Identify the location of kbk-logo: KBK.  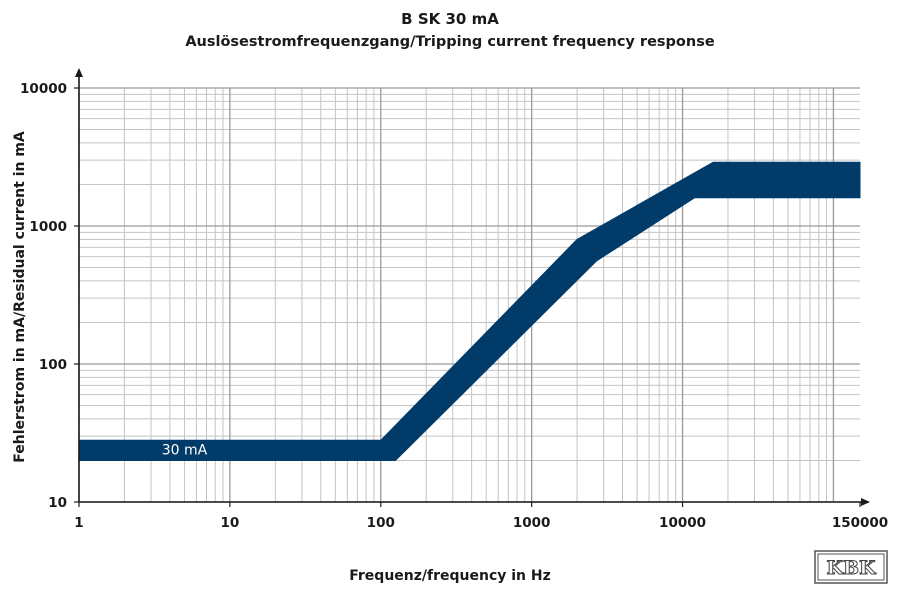
(851, 567).